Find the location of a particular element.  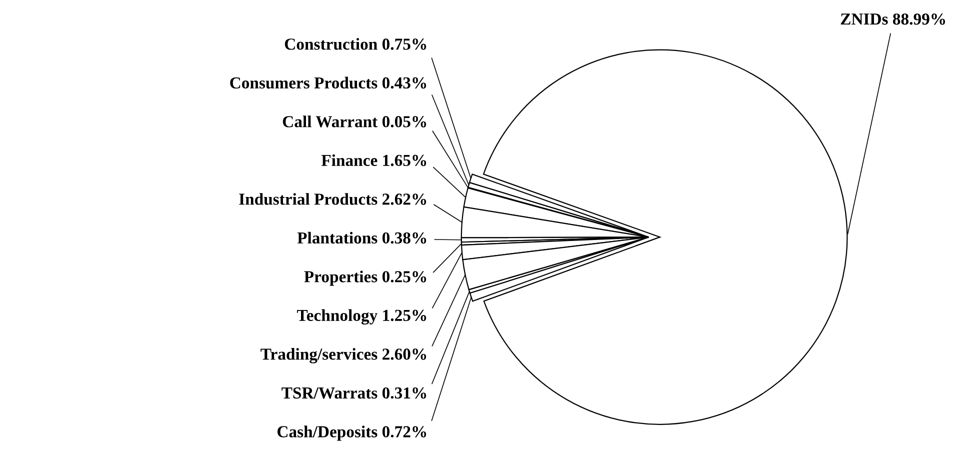

slice-label: Trading/services 2.60% is located at coordinates (343, 356).